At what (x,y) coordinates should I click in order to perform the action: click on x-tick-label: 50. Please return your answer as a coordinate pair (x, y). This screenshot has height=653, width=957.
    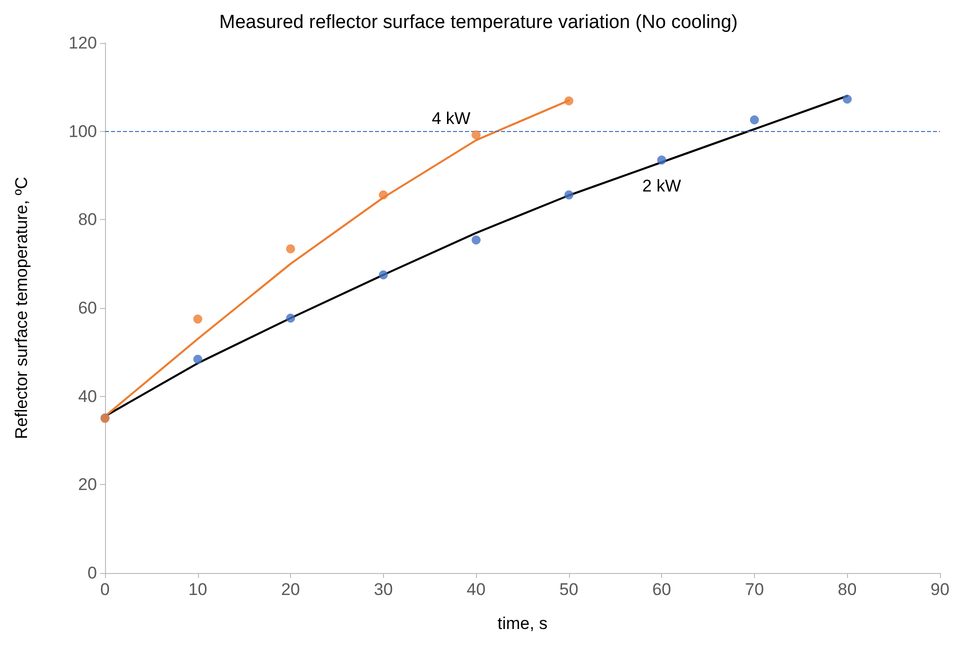
    Looking at the image, I should click on (568, 589).